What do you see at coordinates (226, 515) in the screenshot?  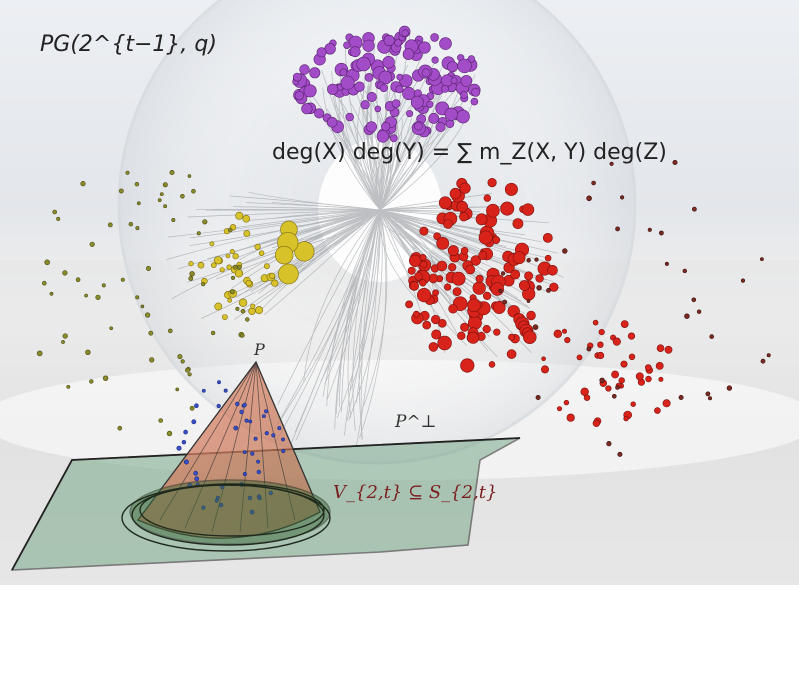 I see `base-ellipses` at bounding box center [226, 515].